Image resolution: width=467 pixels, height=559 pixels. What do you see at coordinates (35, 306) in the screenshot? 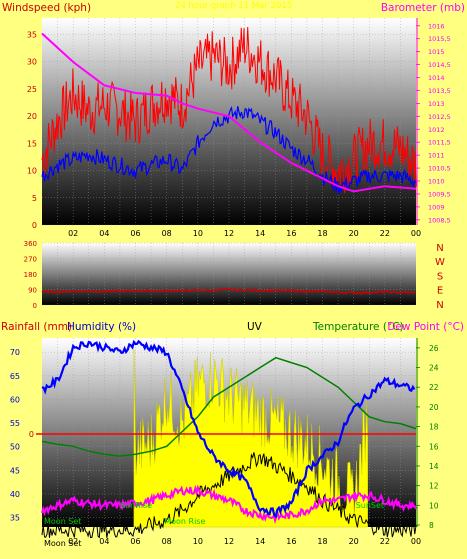
I see `direction-tick-label: 0` at bounding box center [35, 306].